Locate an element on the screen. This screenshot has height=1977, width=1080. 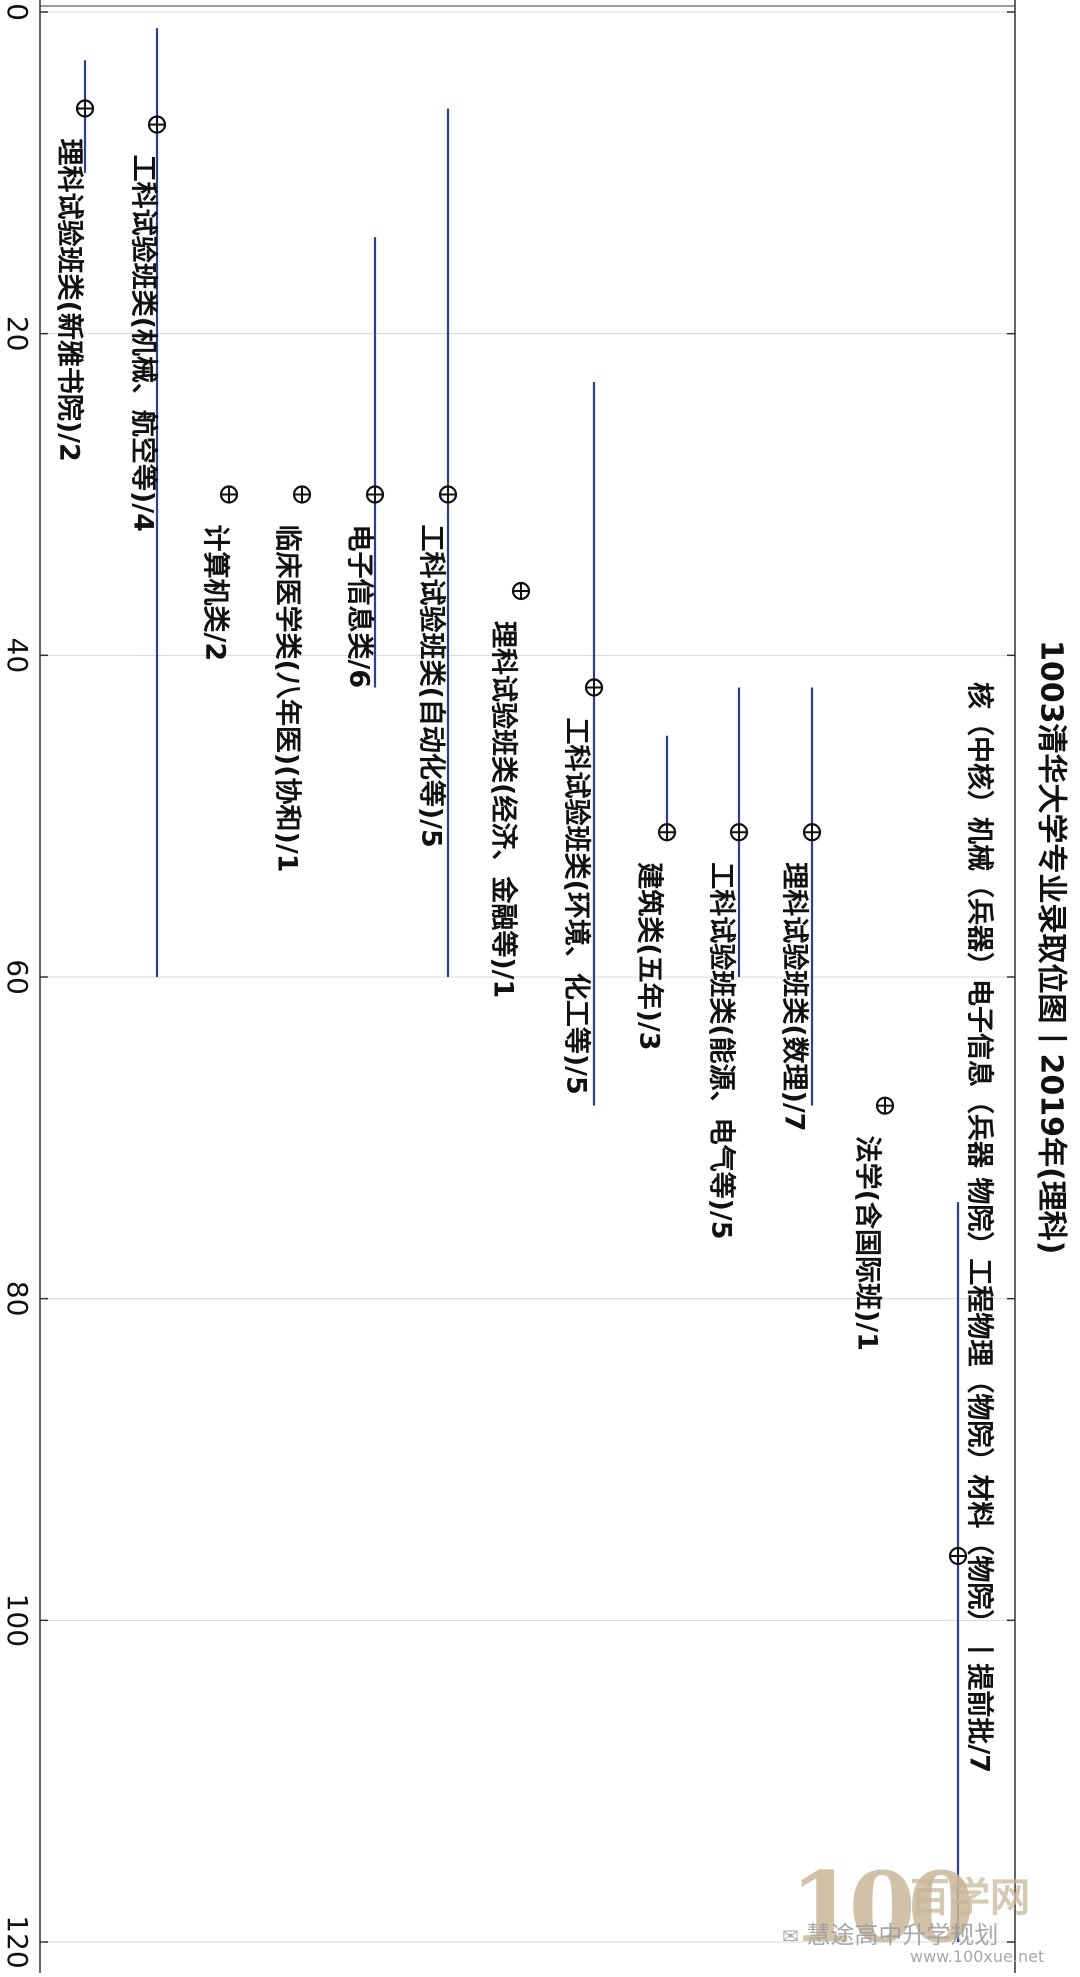
series-item: 理科试验班类(新雅书院)/2 is located at coordinates (74, 261).